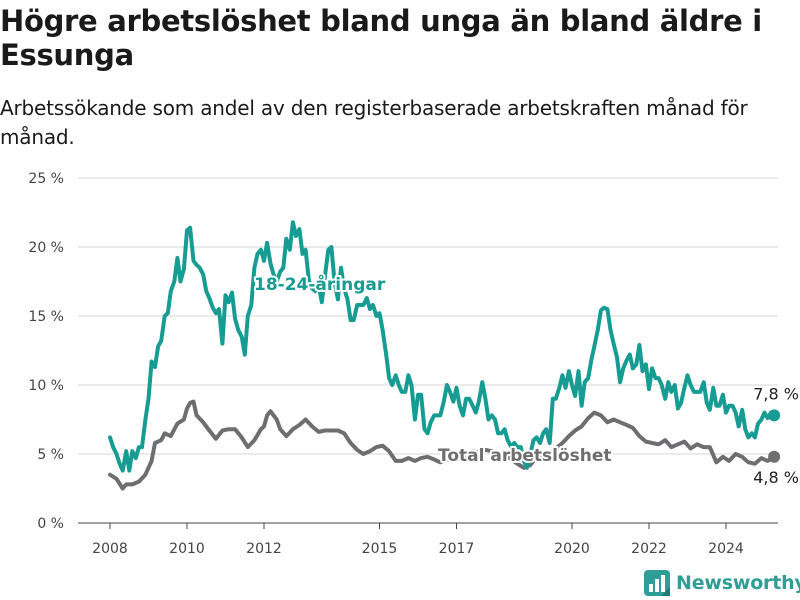 This screenshot has height=600, width=800. Describe the element at coordinates (776, 393) in the screenshot. I see `youth-end-value: 7,8 %` at that location.